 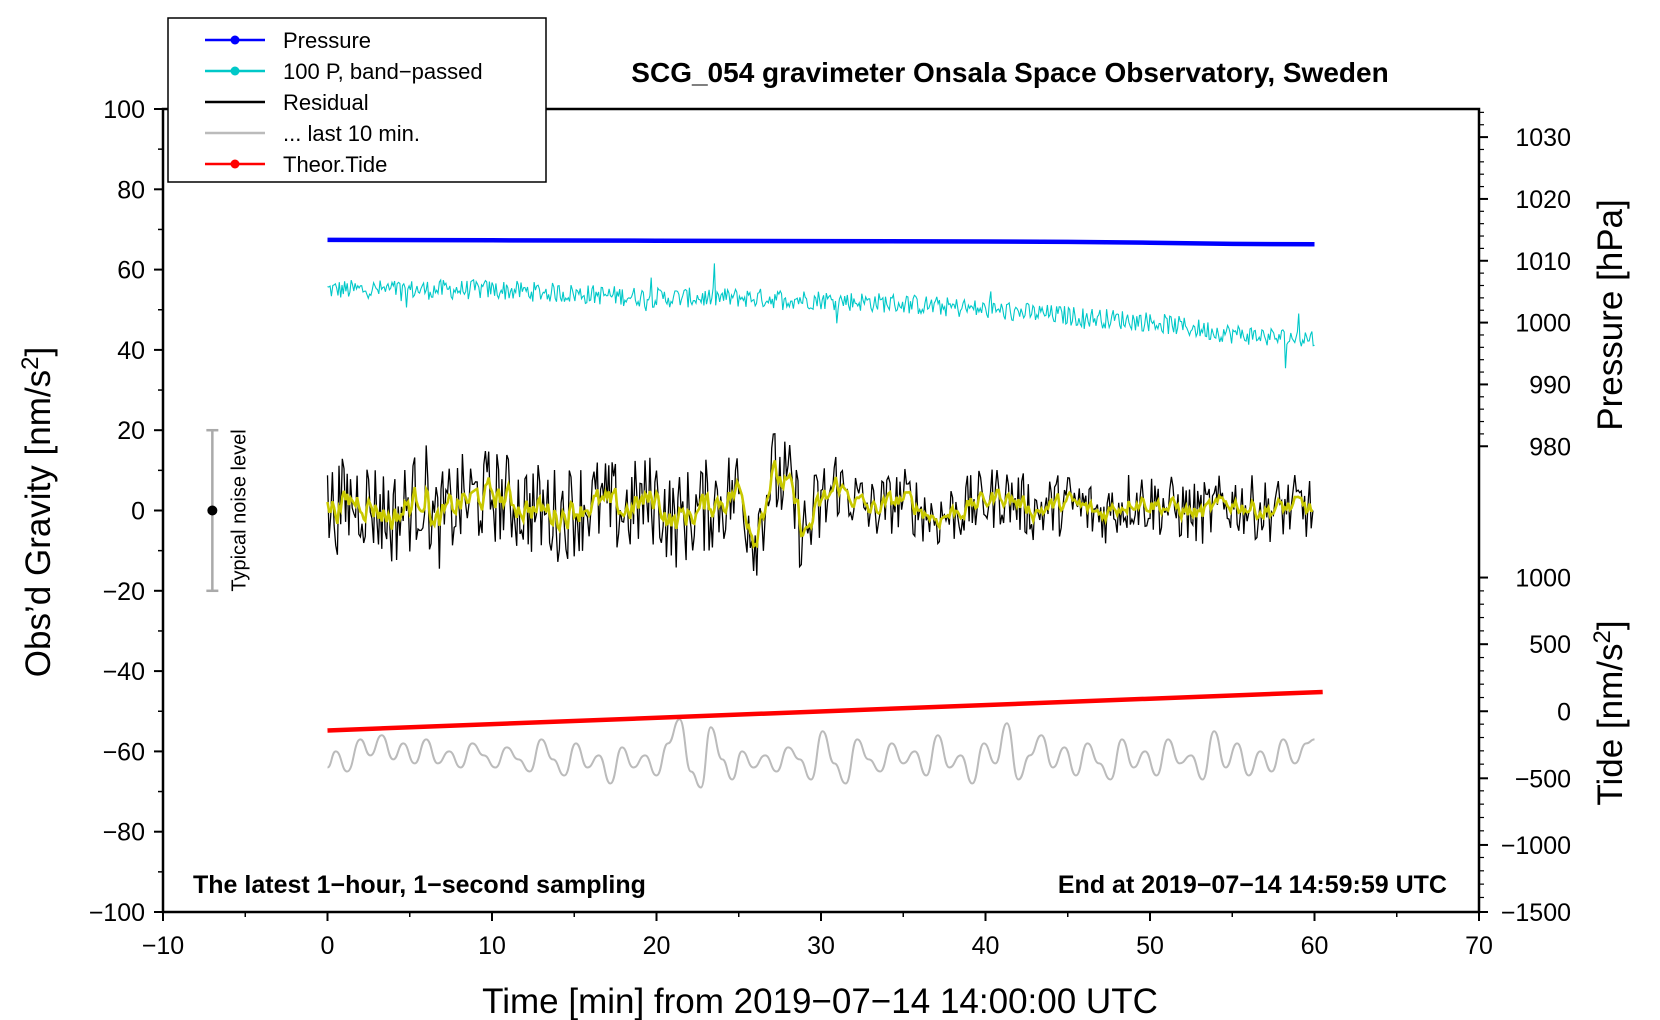 What do you see at coordinates (212, 510) in the screenshot?
I see `noise-bar-center-dot` at bounding box center [212, 510].